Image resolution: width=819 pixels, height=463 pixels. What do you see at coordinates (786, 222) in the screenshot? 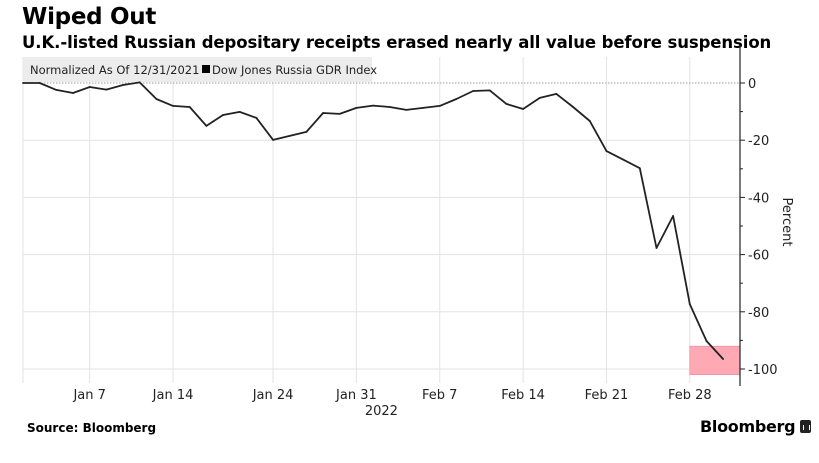
I see `y-axis-label: Percent` at bounding box center [786, 222].